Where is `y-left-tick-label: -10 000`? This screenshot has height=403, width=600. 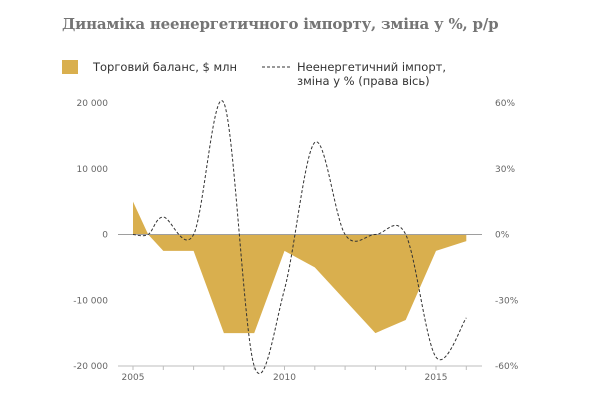 y-left-tick-label: -10 000 is located at coordinates (90, 301).